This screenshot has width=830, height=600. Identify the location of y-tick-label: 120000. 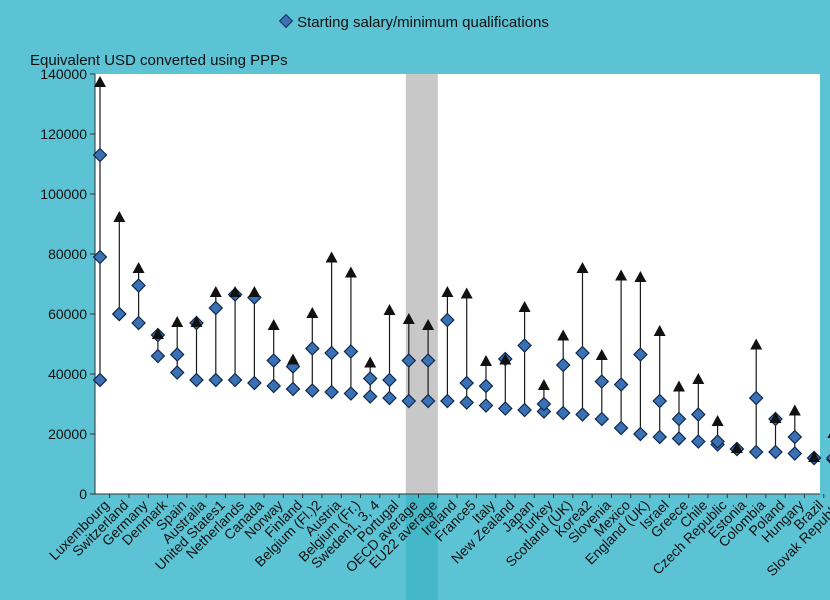
(63, 134).